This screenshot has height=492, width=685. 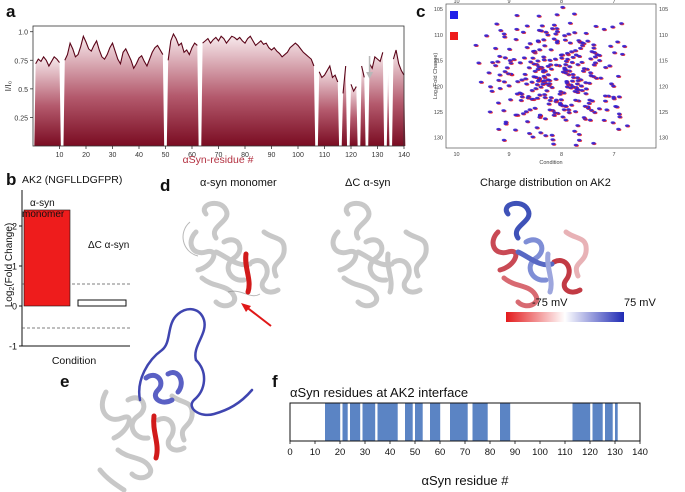 What do you see at coordinates (663, 139) in the screenshot?
I see `y-tick-label-right: 130` at bounding box center [663, 139].